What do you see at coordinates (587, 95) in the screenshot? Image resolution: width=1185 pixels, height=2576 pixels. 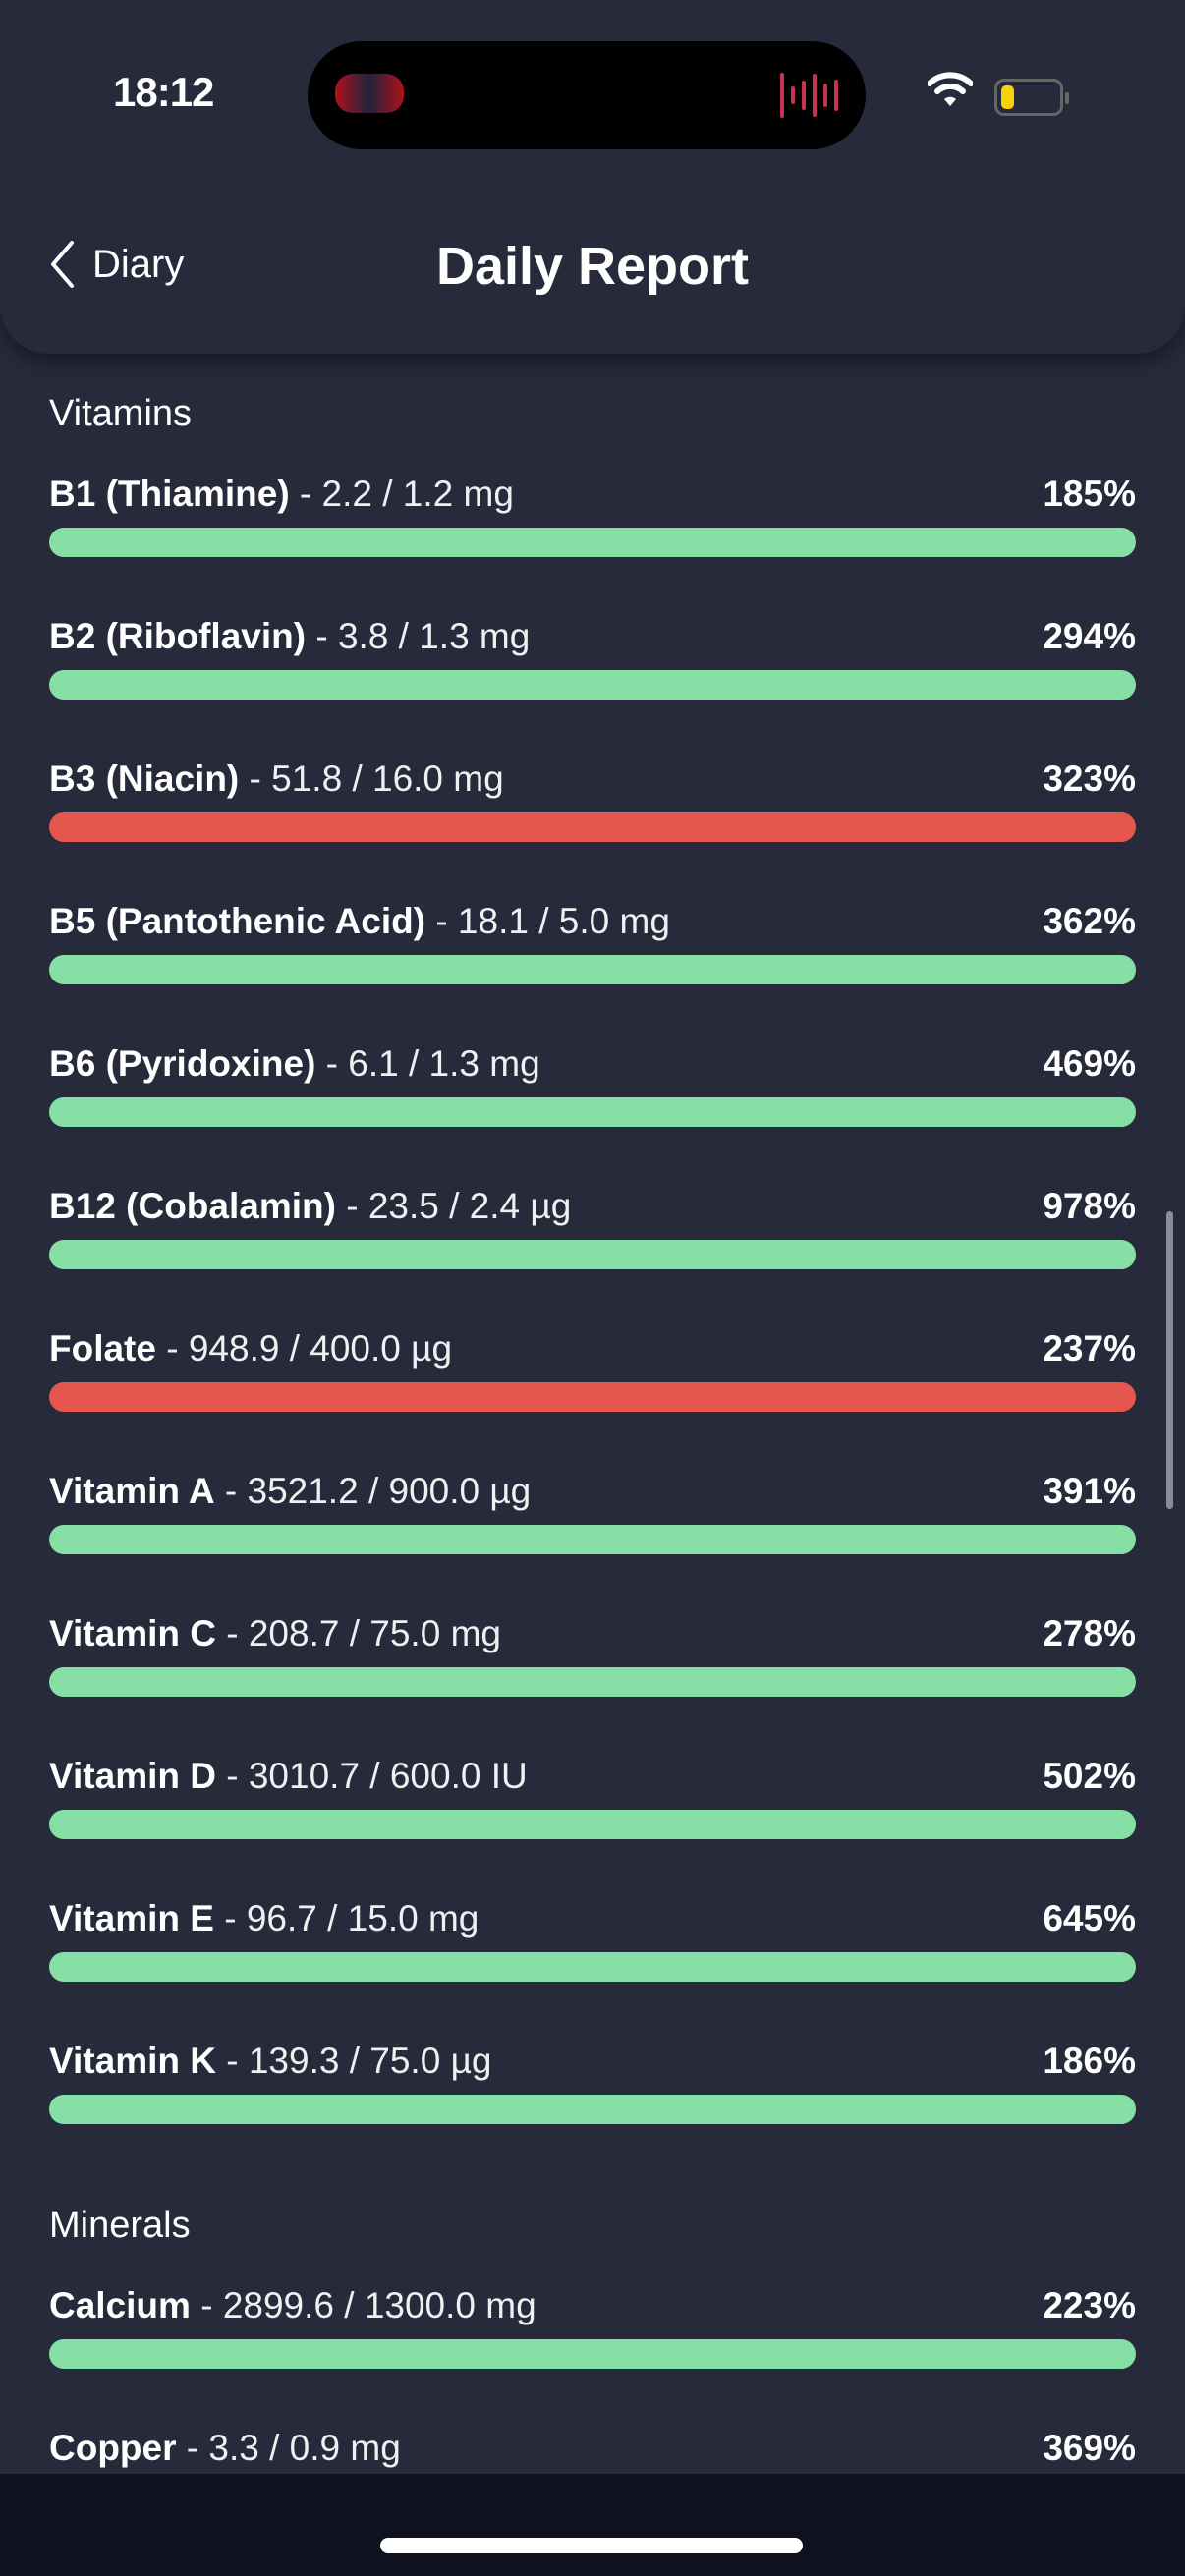 I see `dynamic-island` at bounding box center [587, 95].